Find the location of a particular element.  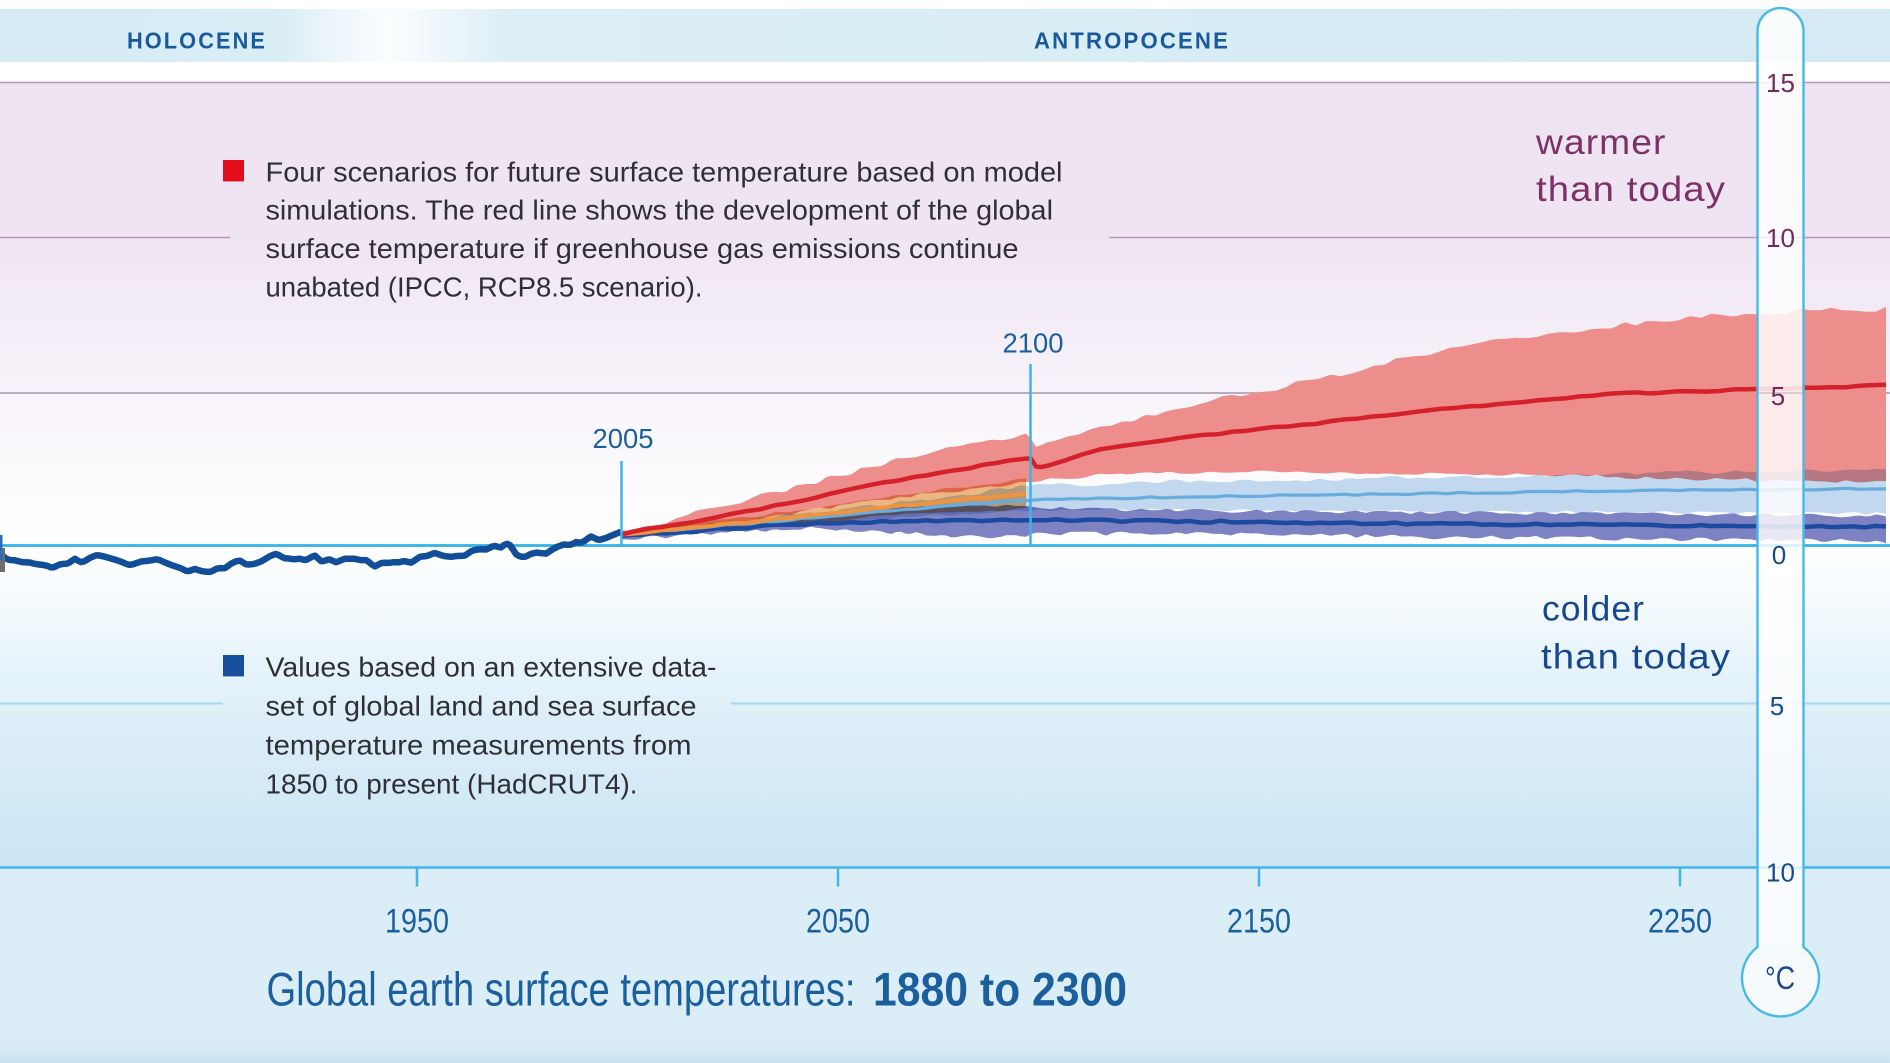

svg-text: temperature measurements from is located at coordinates (479, 744).